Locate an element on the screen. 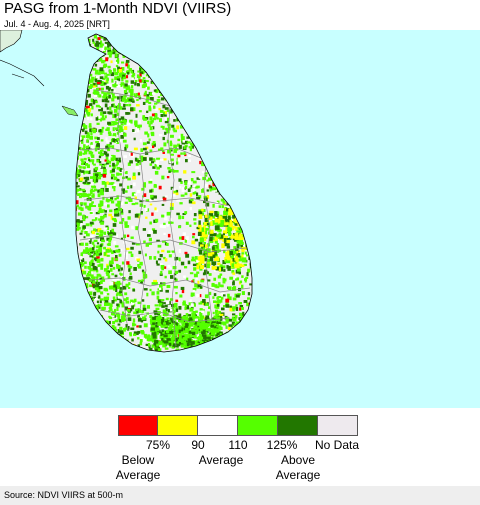 Image resolution: width=480 pixels, height=505 pixels. source-credit: Source: NDVI VIIRS at 500-m is located at coordinates (64, 495).